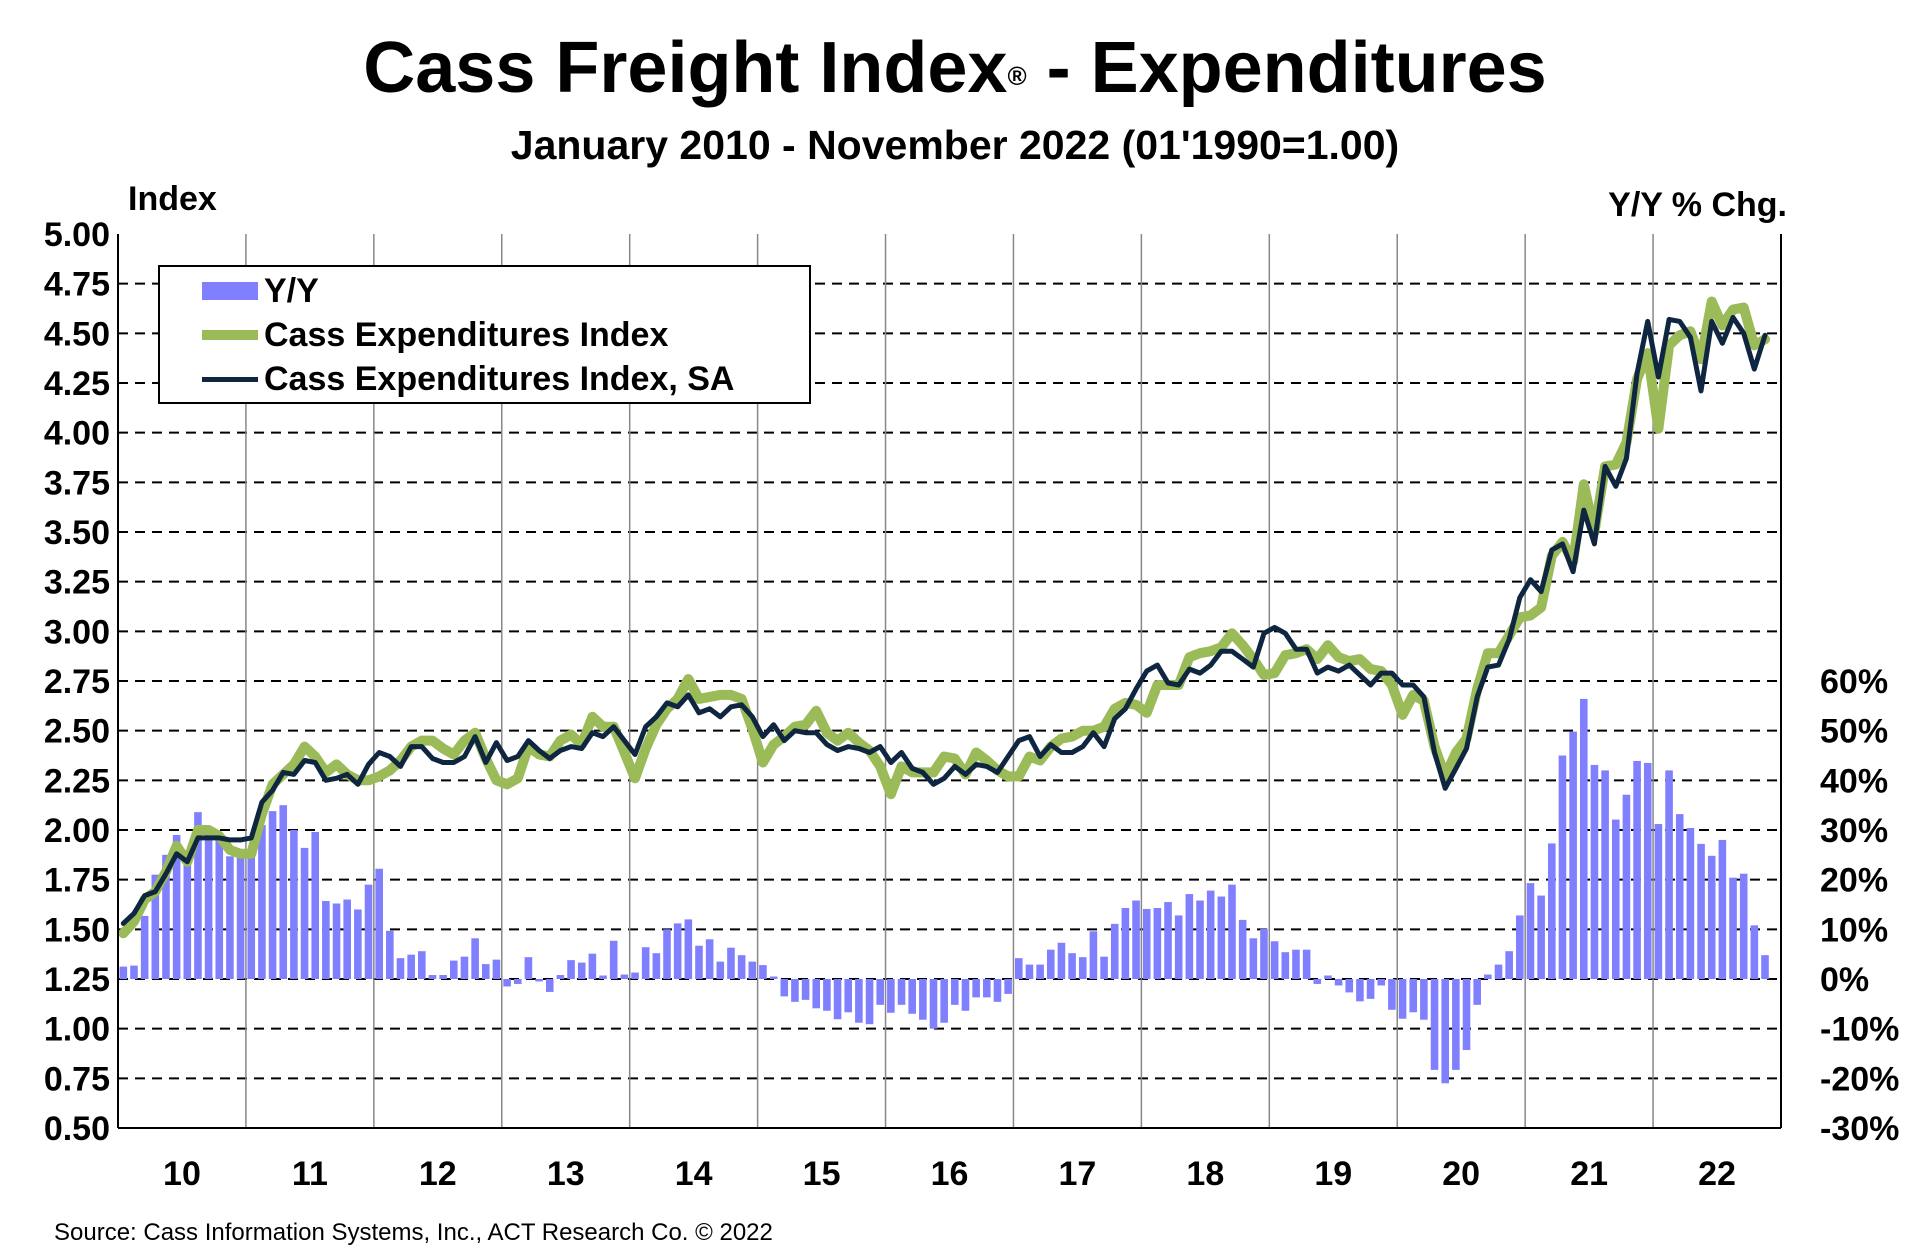 This screenshot has width=1910, height=1254. Describe the element at coordinates (1859, 1129) in the screenshot. I see `right-tick-label: -30%` at that location.